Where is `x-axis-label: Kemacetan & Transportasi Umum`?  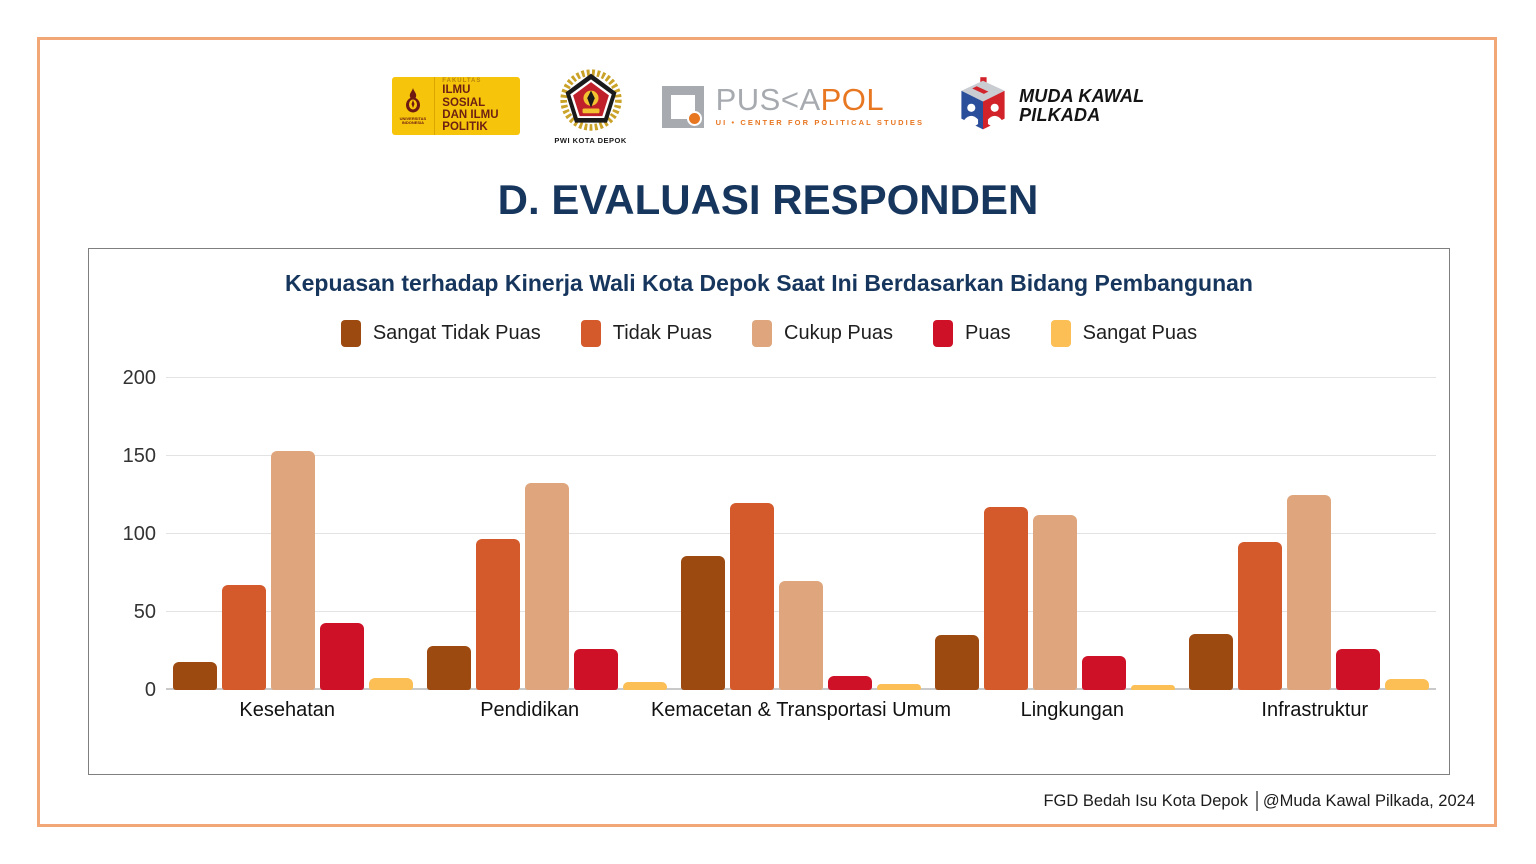
x-axis-label: Kemacetan & Transportasi Umum is located at coordinates (801, 710).